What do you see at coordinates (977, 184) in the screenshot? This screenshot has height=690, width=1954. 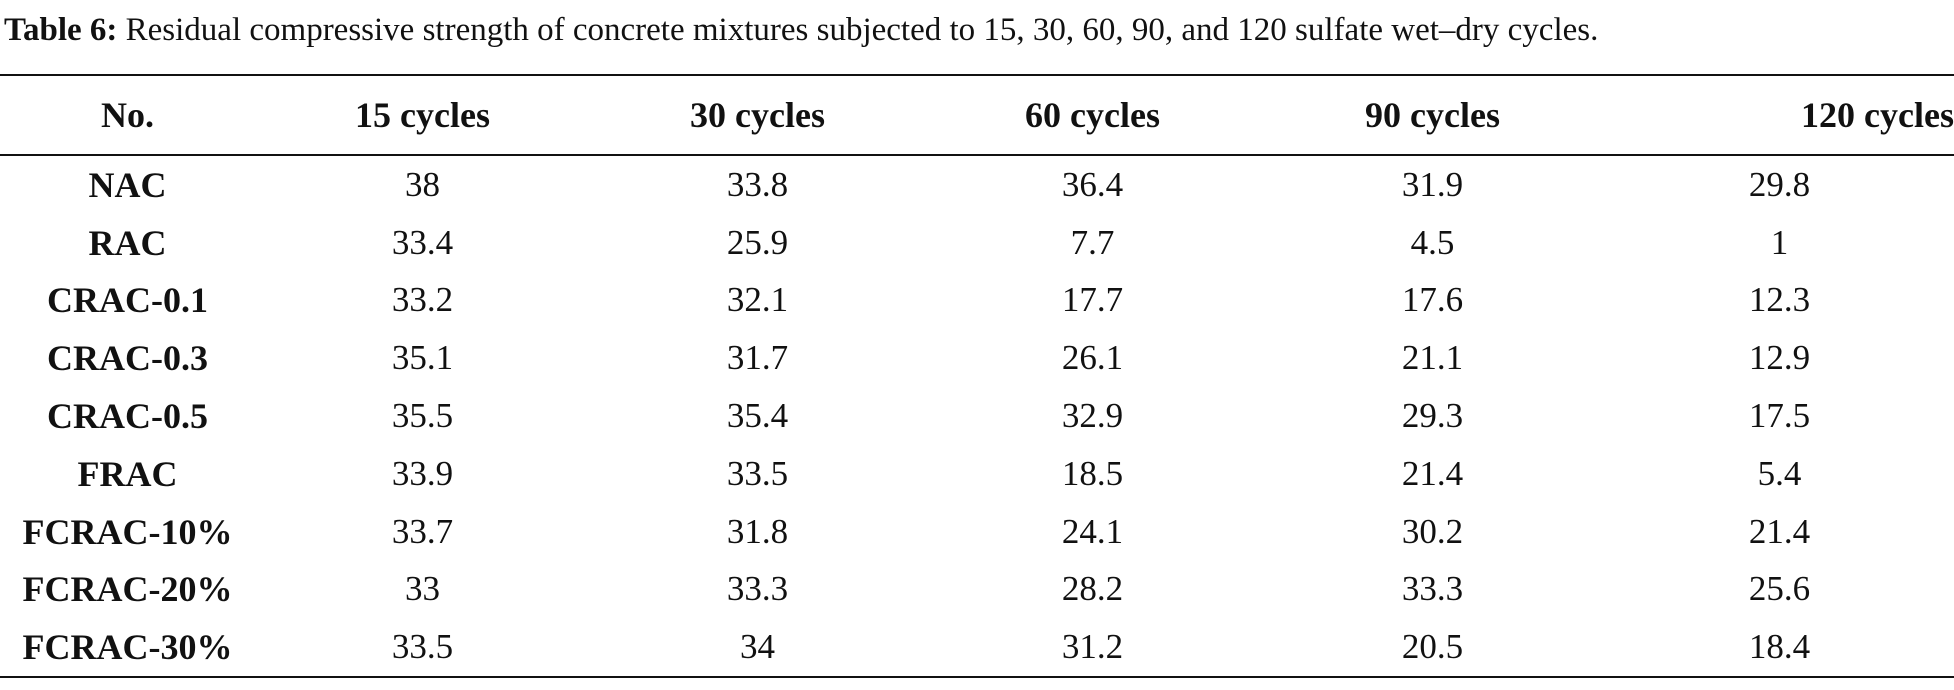 I see `table-row: NAC 38 33.8 36.4 31.9 29.8` at bounding box center [977, 184].